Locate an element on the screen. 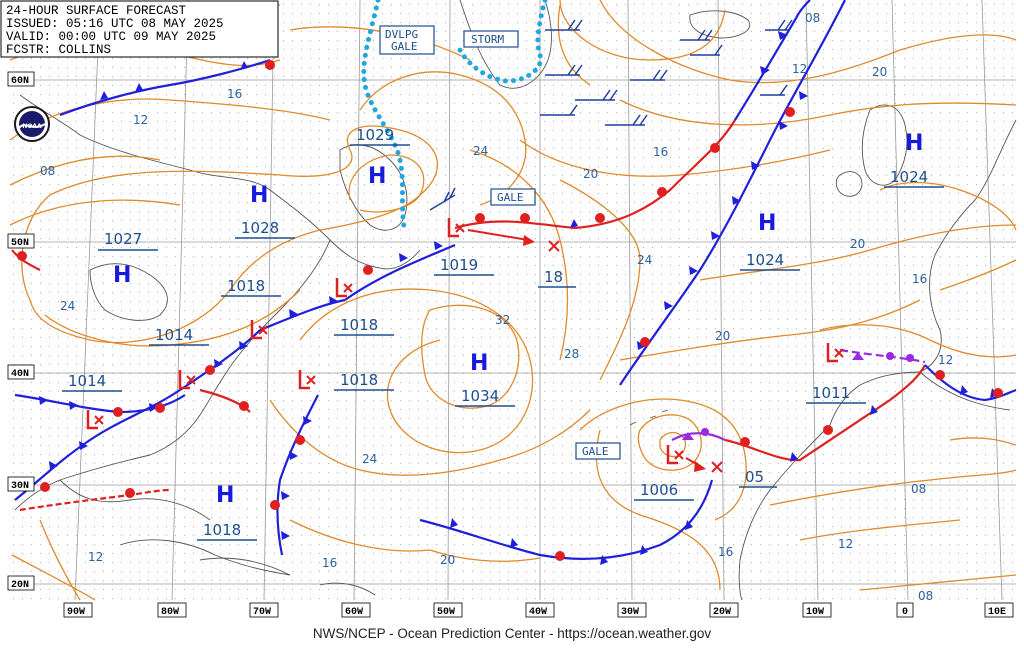  high-1018-south: H 1018 is located at coordinates (227, 512).